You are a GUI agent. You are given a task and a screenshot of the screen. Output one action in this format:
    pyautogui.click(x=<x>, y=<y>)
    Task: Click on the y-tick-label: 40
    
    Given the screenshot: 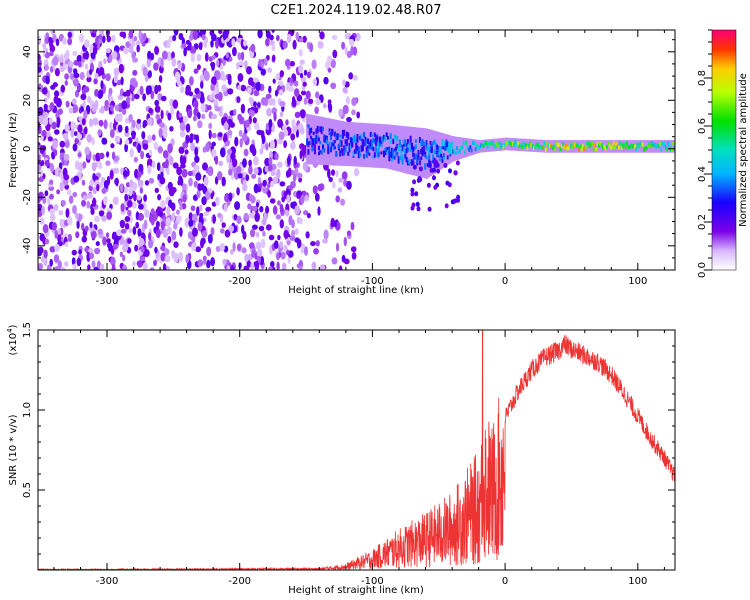 What is the action you would take?
    pyautogui.click(x=27, y=51)
    